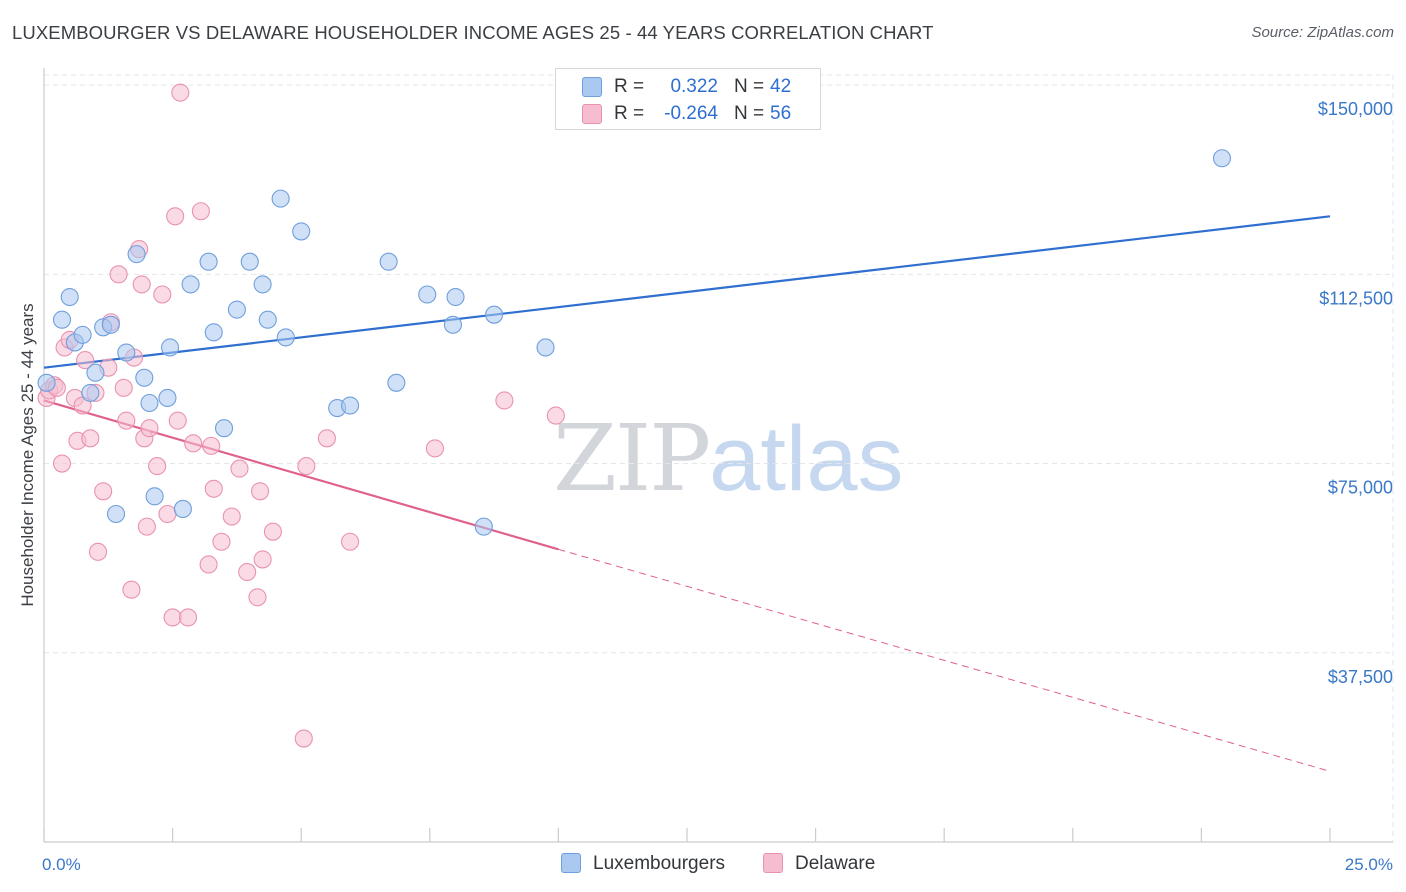  Describe the element at coordinates (629, 113) in the screenshot. I see `r-label: R =` at that location.